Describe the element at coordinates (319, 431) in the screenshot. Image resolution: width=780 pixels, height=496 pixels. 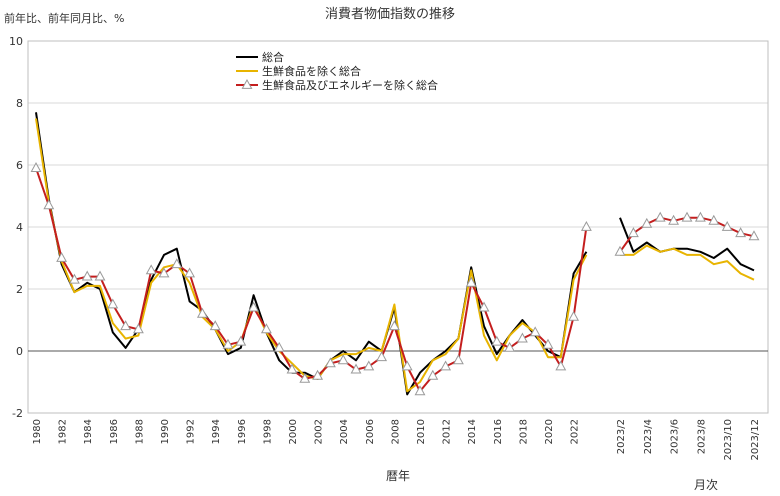
I see `x-tick-label: 2002` at that location.